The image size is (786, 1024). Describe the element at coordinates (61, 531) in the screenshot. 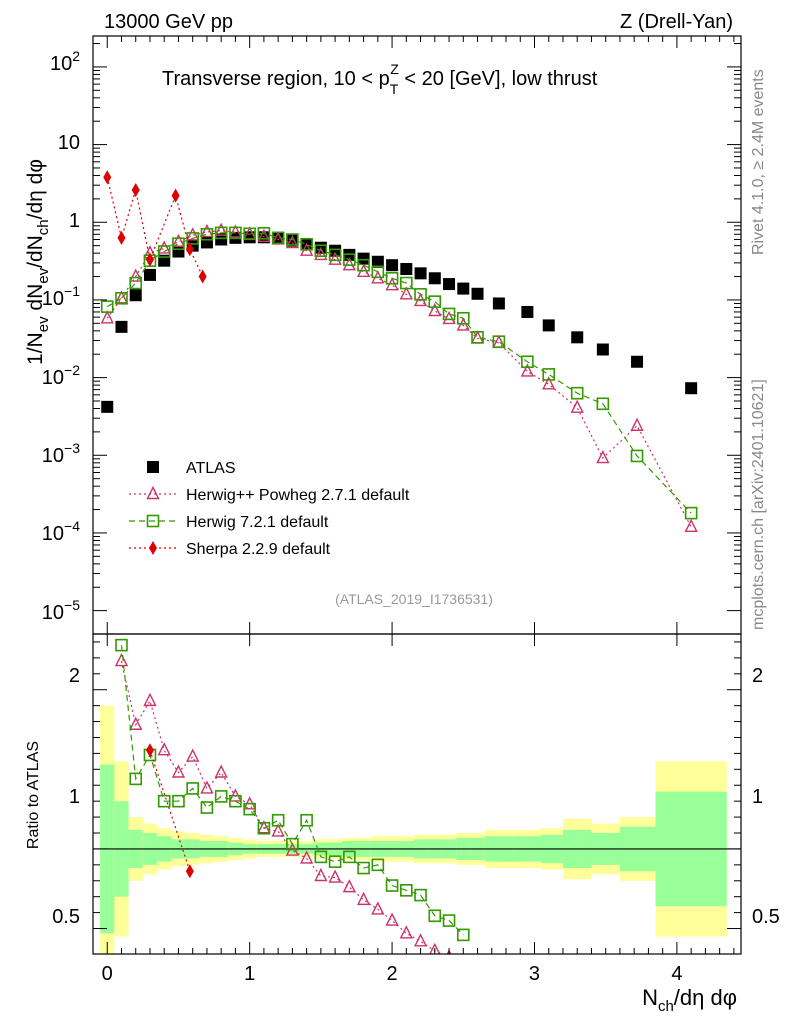

I see `y-tick-1e-4: 10⁻⁴` at that location.